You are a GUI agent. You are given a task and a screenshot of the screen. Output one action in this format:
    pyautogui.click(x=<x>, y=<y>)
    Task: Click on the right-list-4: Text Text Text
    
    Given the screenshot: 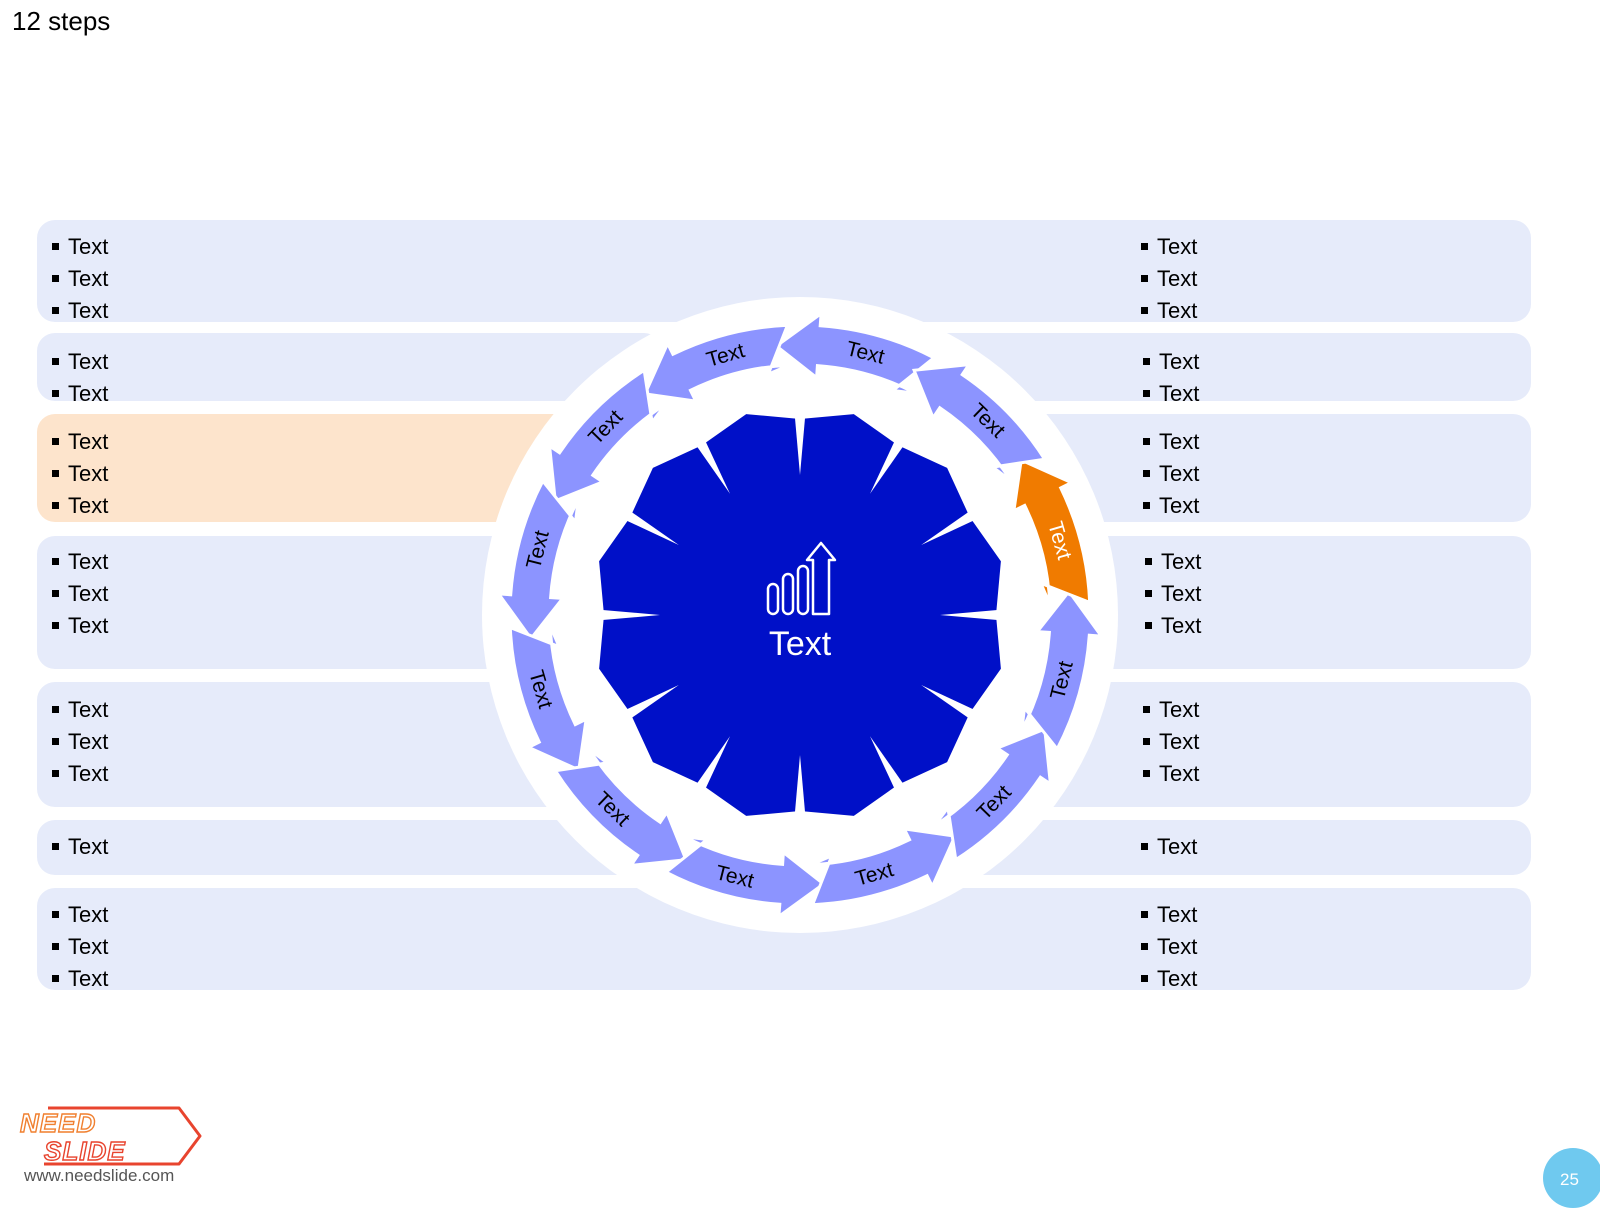 What is the action you would take?
    pyautogui.click(x=1172, y=594)
    